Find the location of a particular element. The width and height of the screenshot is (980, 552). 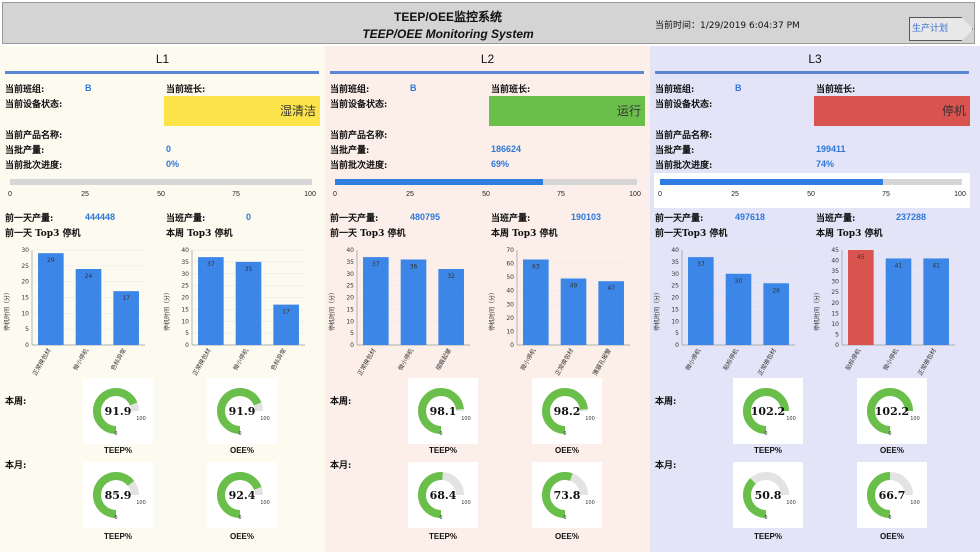

week-oee-gauge: 98.2 0 100 is located at coordinates (567, 411).